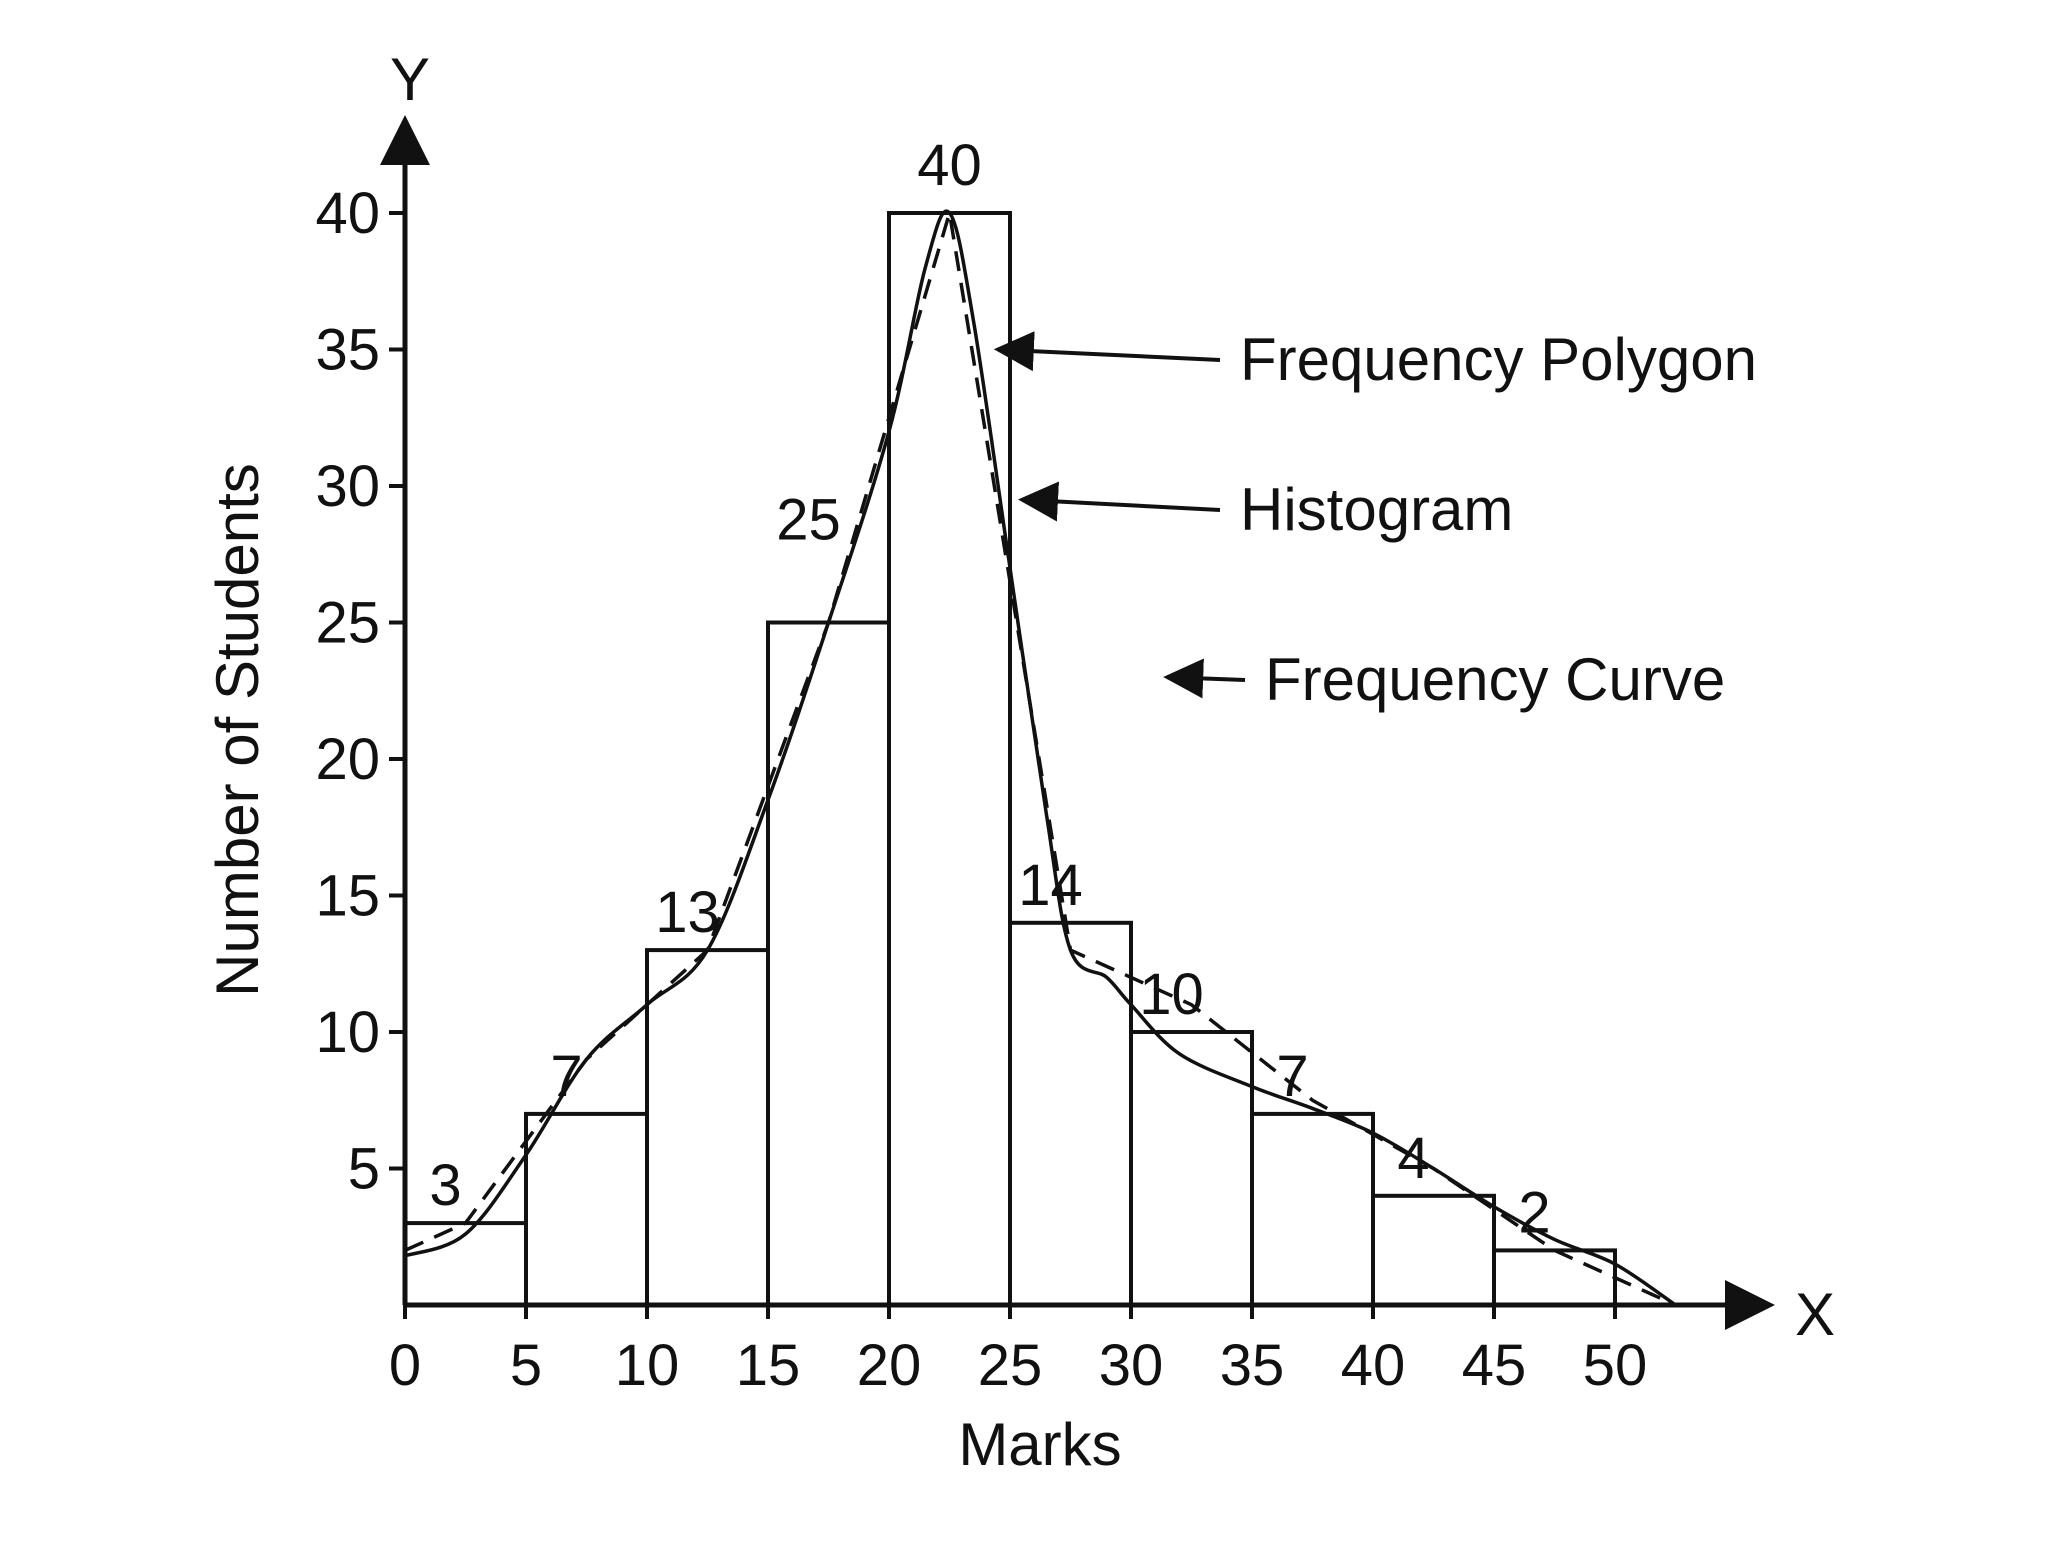 The image size is (2048, 1541). I want to click on y-tick-label-2: 15, so click(347, 896).